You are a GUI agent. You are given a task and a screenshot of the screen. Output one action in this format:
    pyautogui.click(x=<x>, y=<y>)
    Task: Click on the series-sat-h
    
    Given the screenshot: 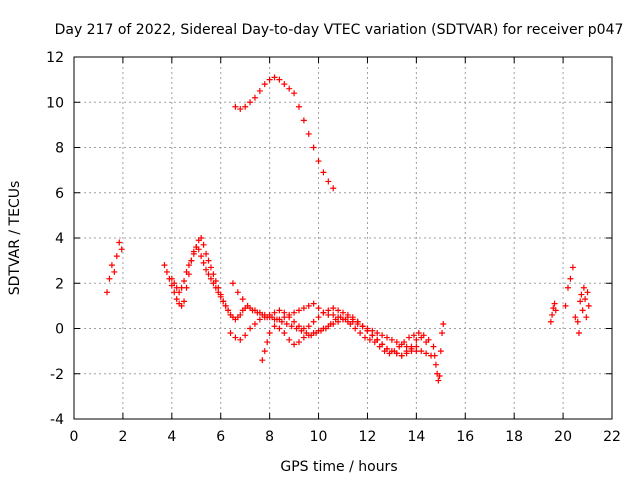 What is the action you would take?
    pyautogui.click(x=438, y=352)
    